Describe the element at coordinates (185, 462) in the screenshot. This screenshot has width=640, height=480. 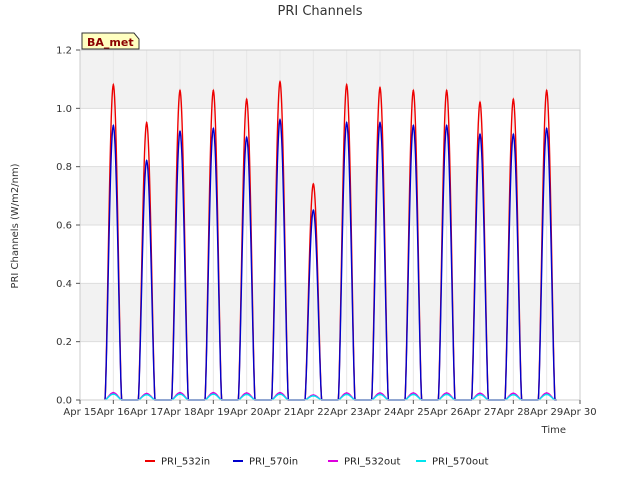
I see `legend-label: PRI_532in` at that location.